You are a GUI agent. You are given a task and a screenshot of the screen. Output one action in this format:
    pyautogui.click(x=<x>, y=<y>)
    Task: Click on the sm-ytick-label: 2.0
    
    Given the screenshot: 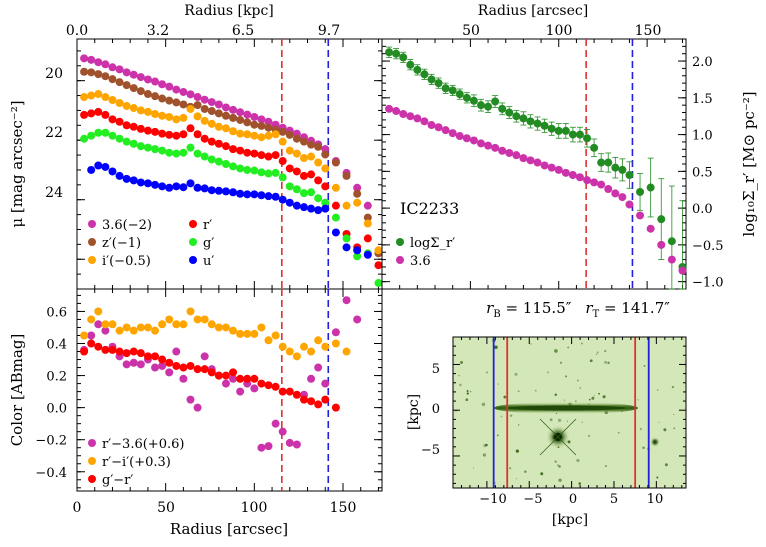 What is the action you would take?
    pyautogui.click(x=702, y=62)
    